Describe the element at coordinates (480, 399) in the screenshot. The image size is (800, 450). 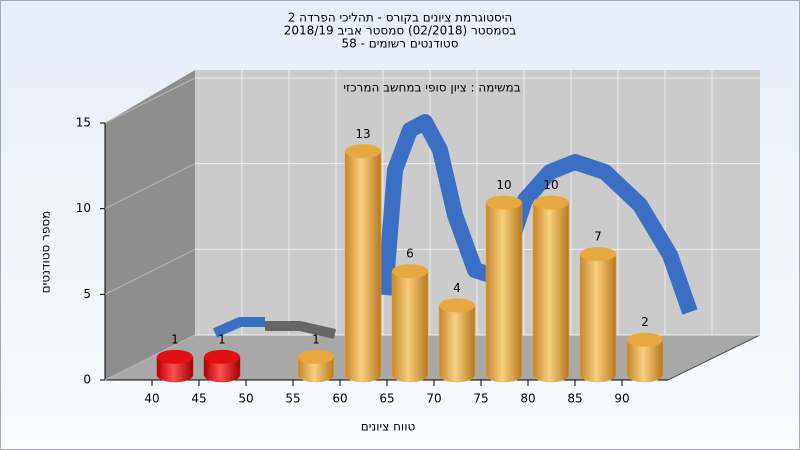
I see `x-tick-label: 75` at that location.